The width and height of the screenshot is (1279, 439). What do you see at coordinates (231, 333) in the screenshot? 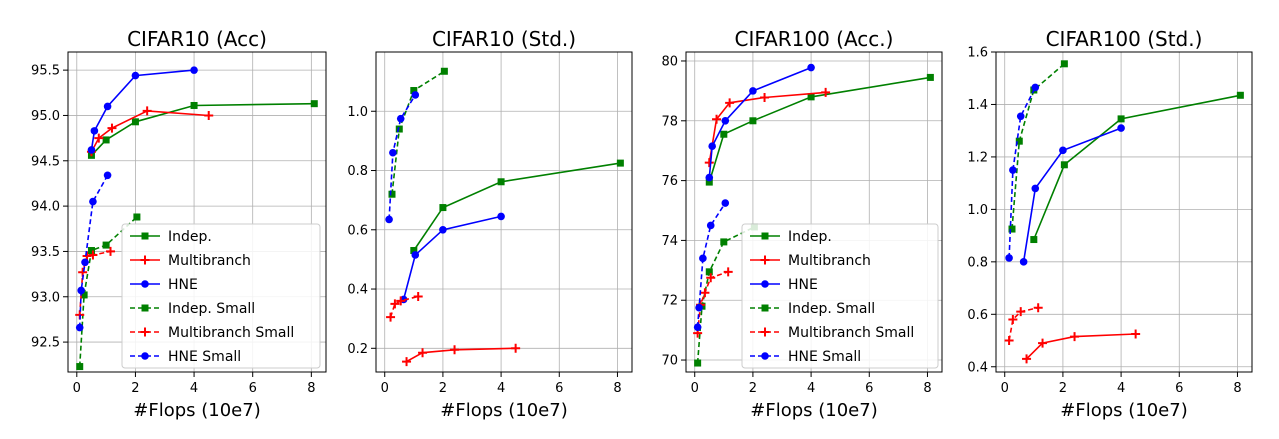
I see `legend-label: Multibranch Small` at bounding box center [231, 333].